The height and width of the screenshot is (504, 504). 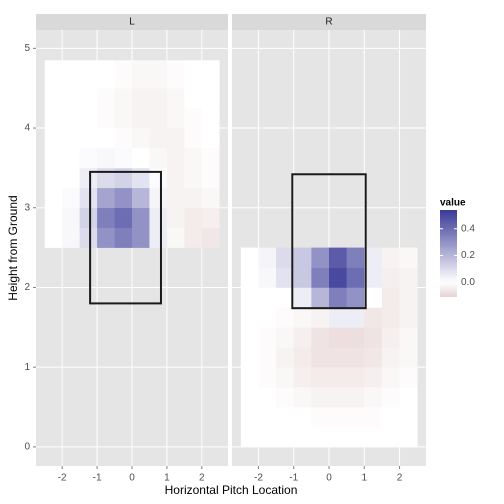 I want to click on x-axis-label: Horizontal Pitch Location, so click(x=231, y=490).